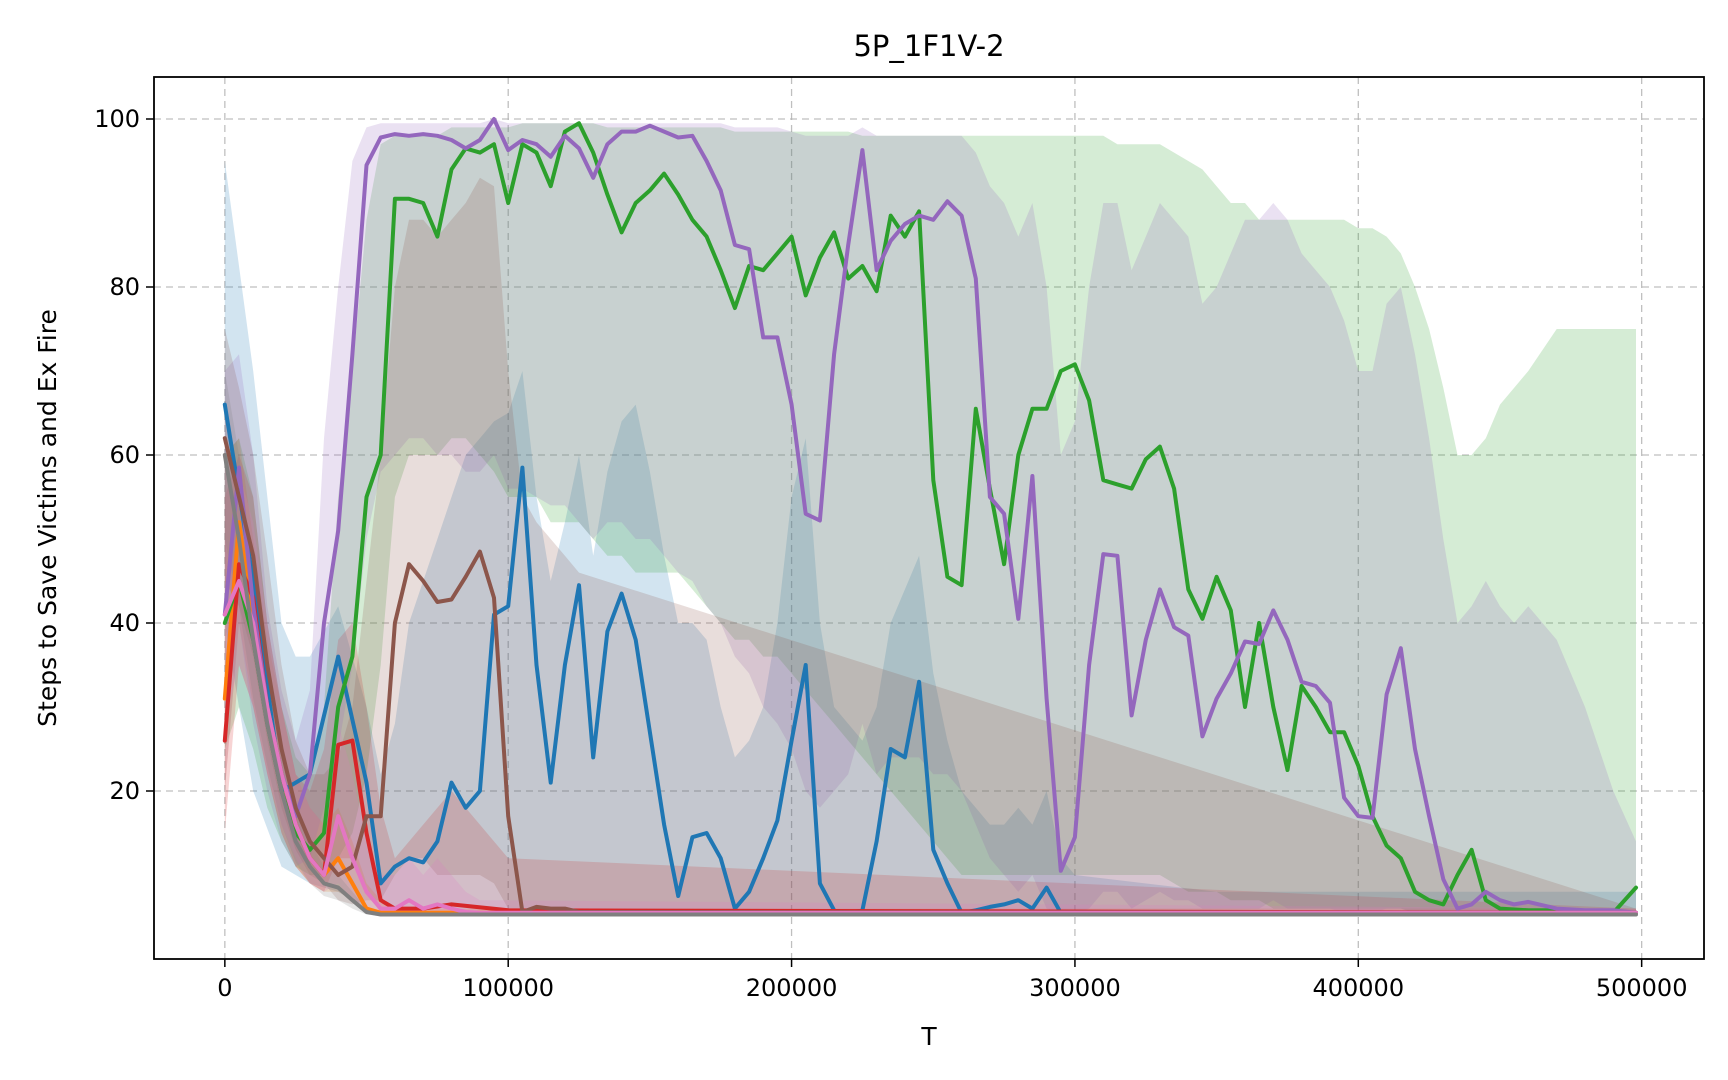  I want to click on y-axis-title: Steps to Save Victims and Ex Fire, so click(47, 518).